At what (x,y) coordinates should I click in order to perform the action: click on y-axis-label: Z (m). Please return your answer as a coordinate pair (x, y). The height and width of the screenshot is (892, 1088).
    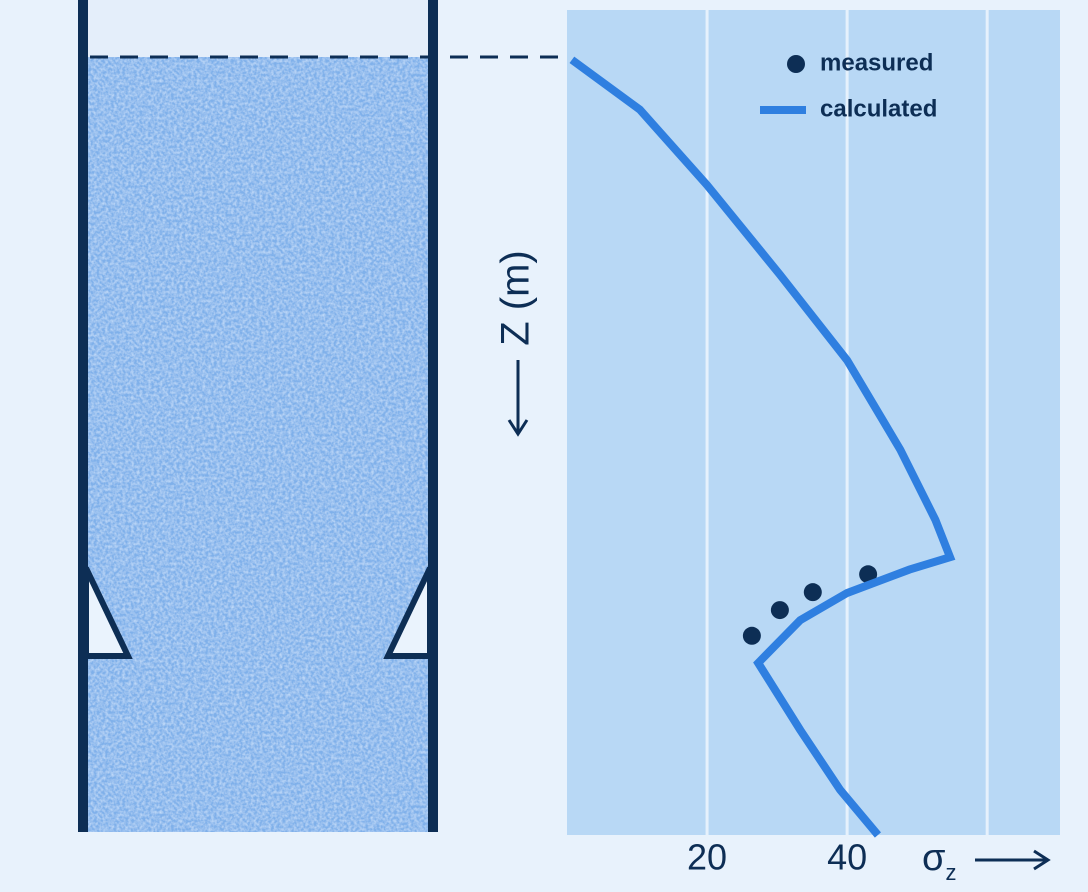
    Looking at the image, I should click on (516, 298).